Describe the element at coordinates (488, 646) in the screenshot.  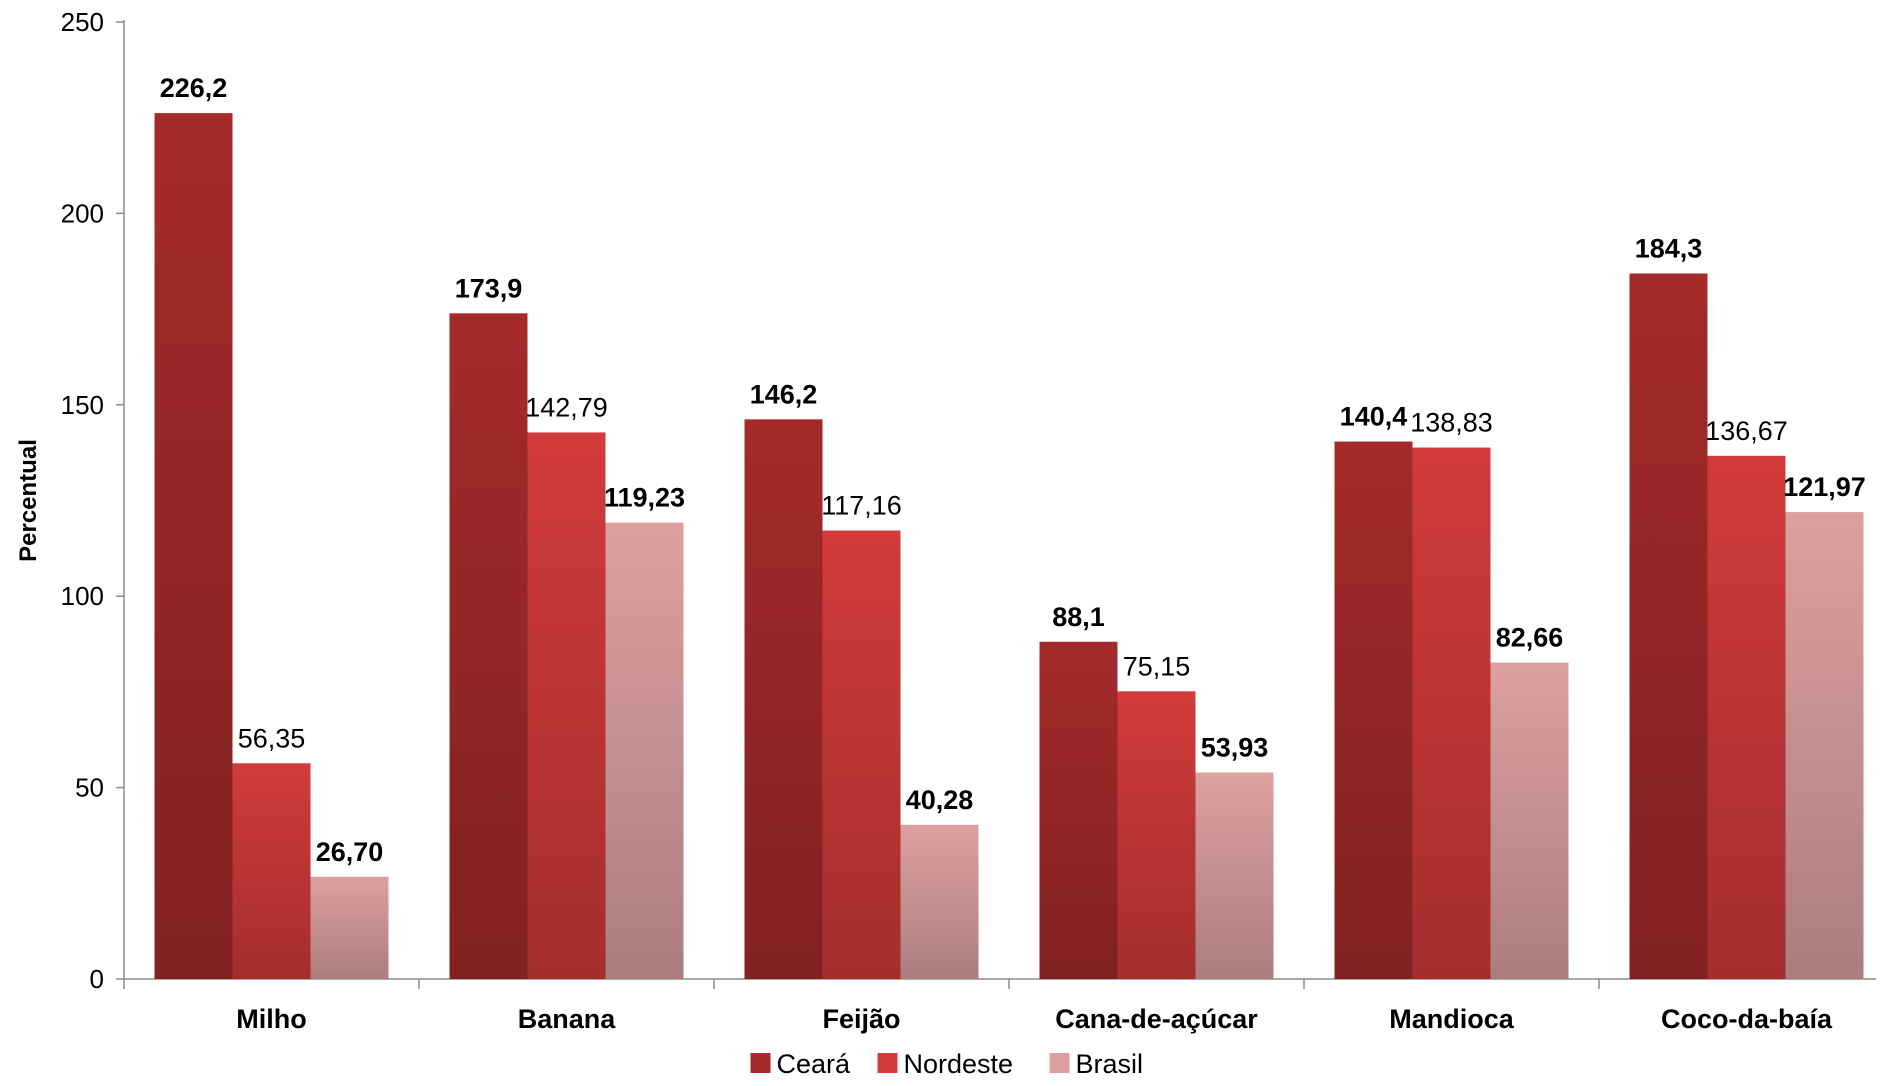
I see `bar-ceara-banana` at that location.